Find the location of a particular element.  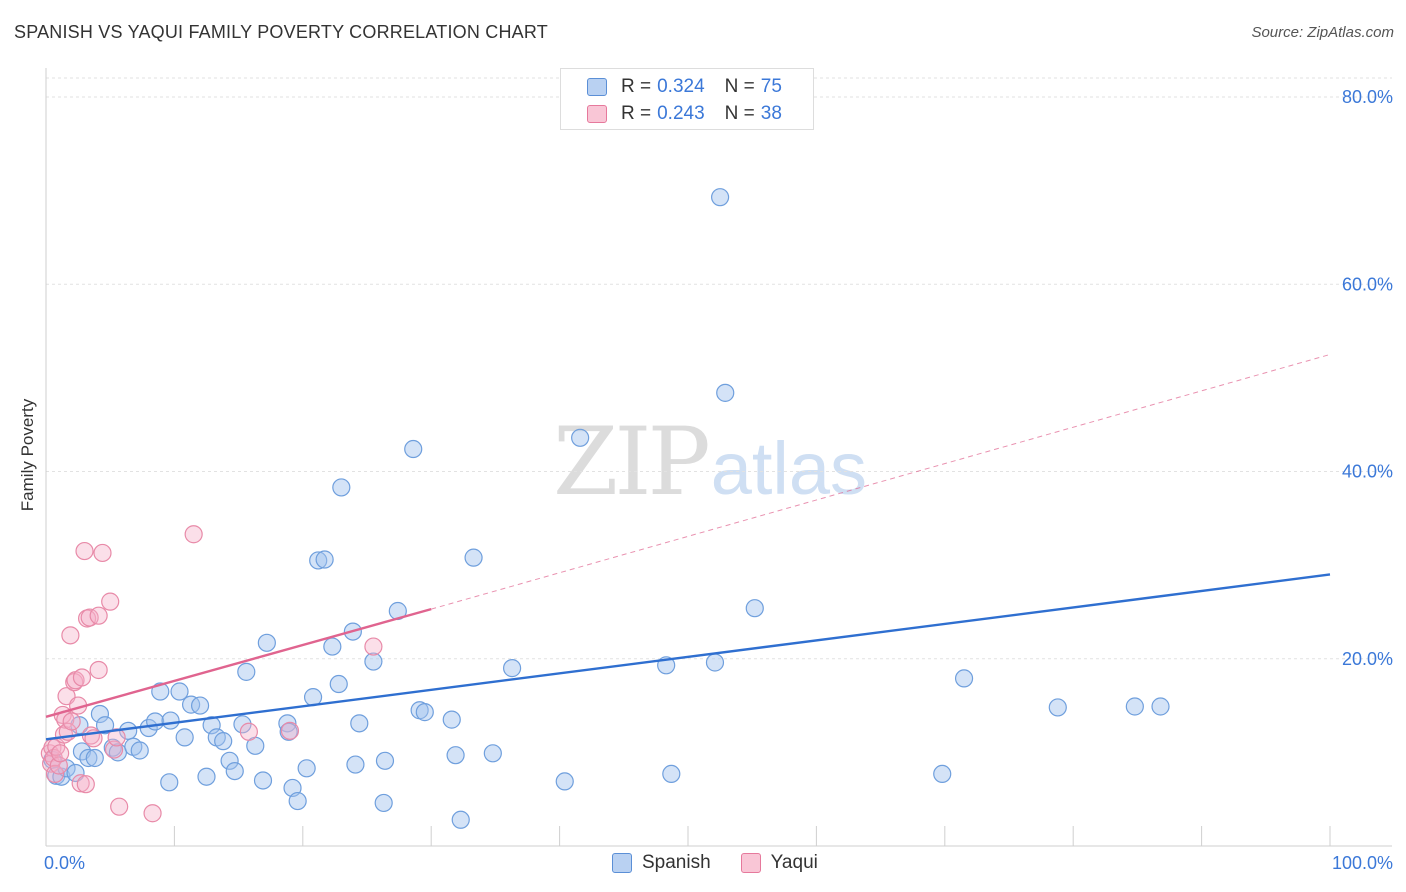

legend-n-value: 75 is located at coordinates (771, 86).